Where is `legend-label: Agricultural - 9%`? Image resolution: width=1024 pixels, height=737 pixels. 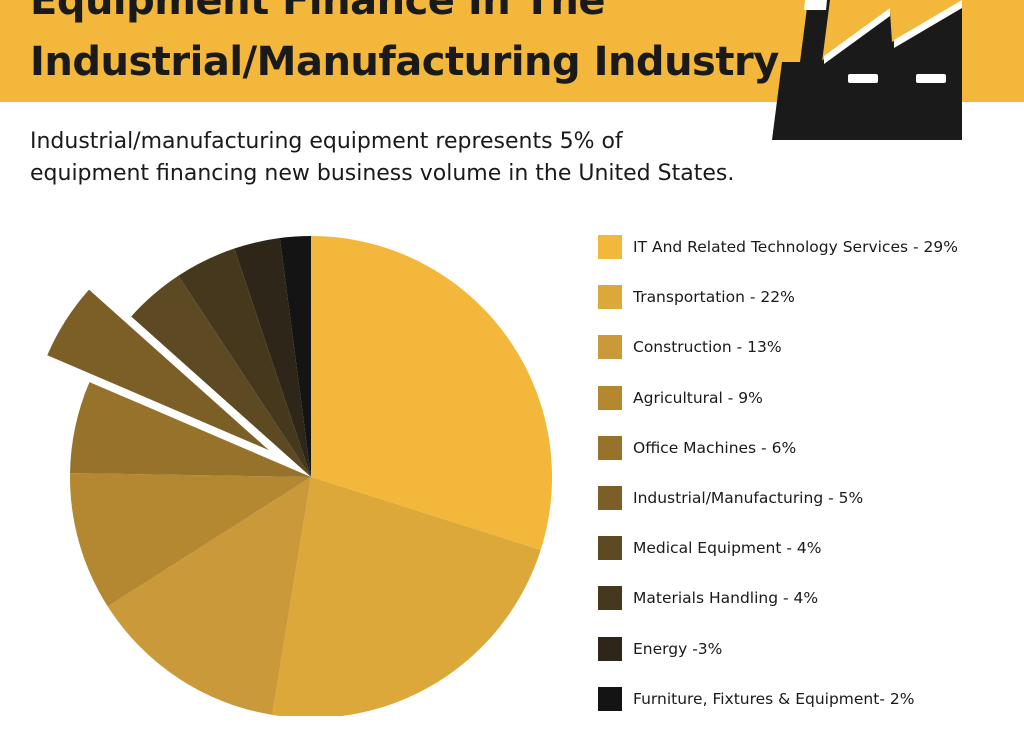 legend-label: Agricultural - 9% is located at coordinates (698, 397).